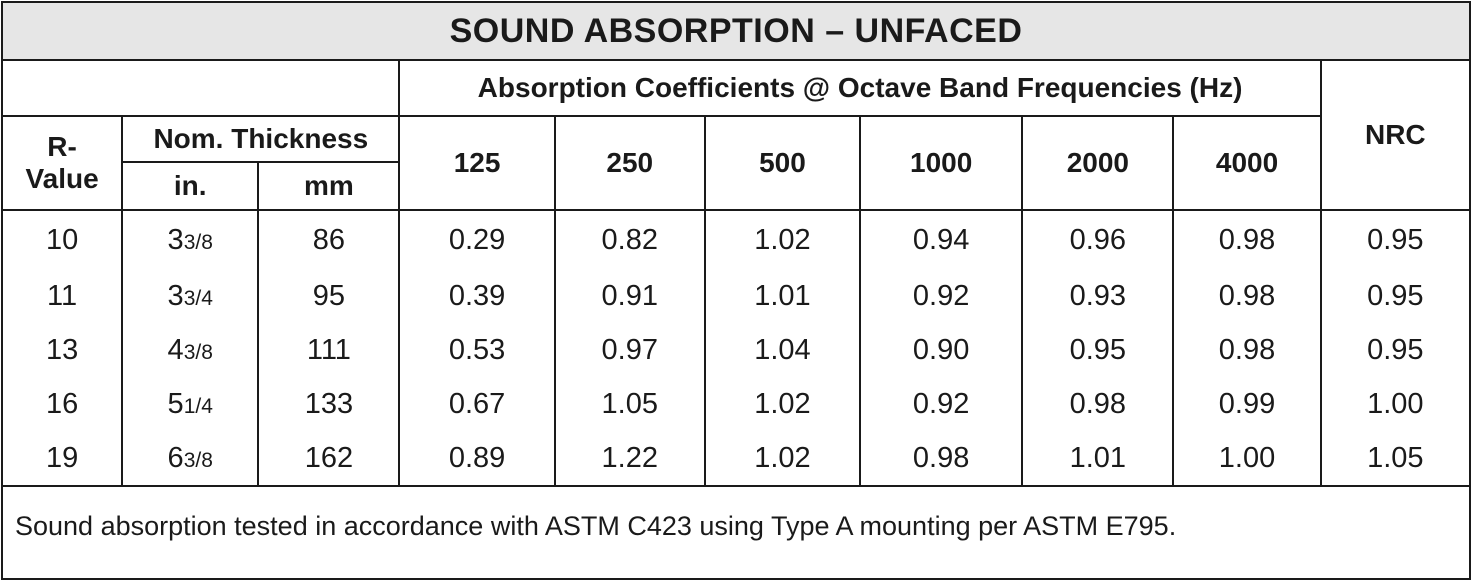 This screenshot has width=1472, height=581. Describe the element at coordinates (476, 239) in the screenshot. I see `coef-125-cell: 0.29` at that location.